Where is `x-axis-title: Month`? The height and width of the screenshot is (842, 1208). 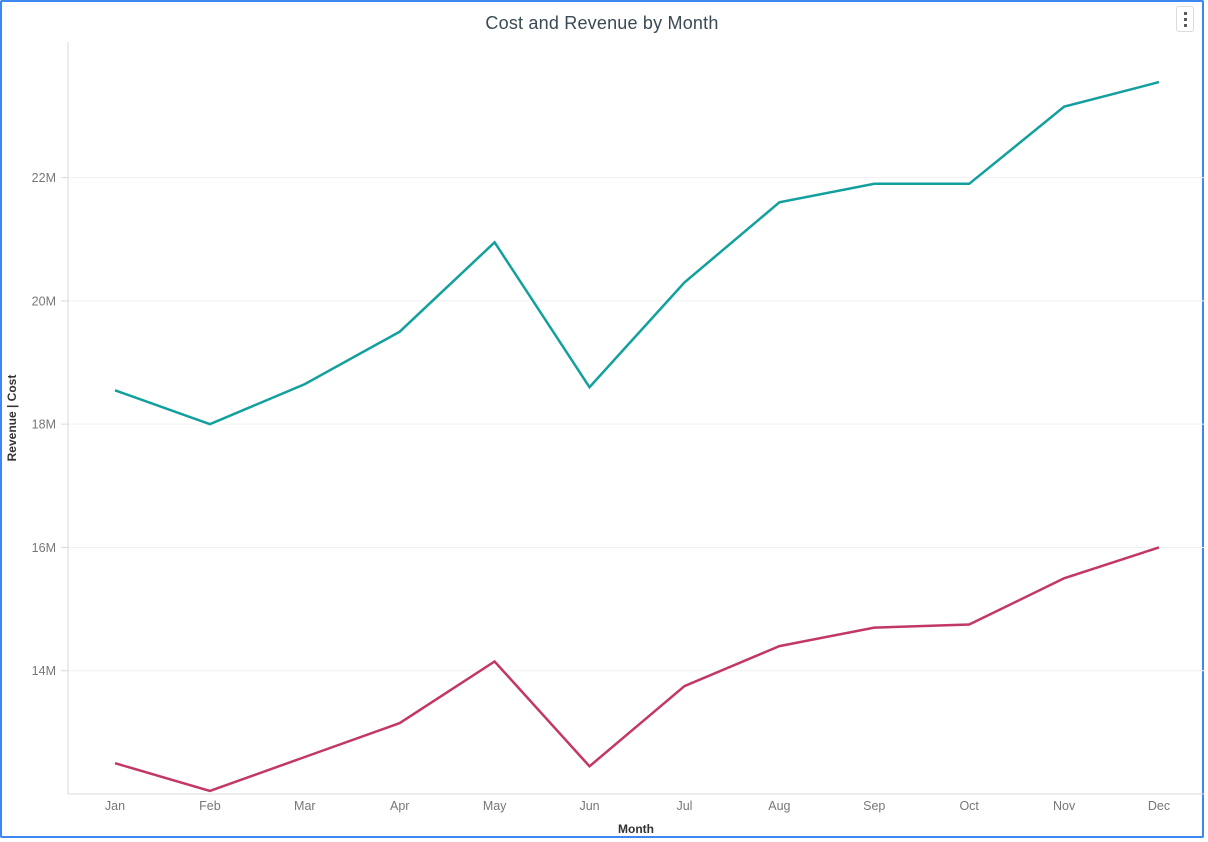 x-axis-title: Month is located at coordinates (636, 829).